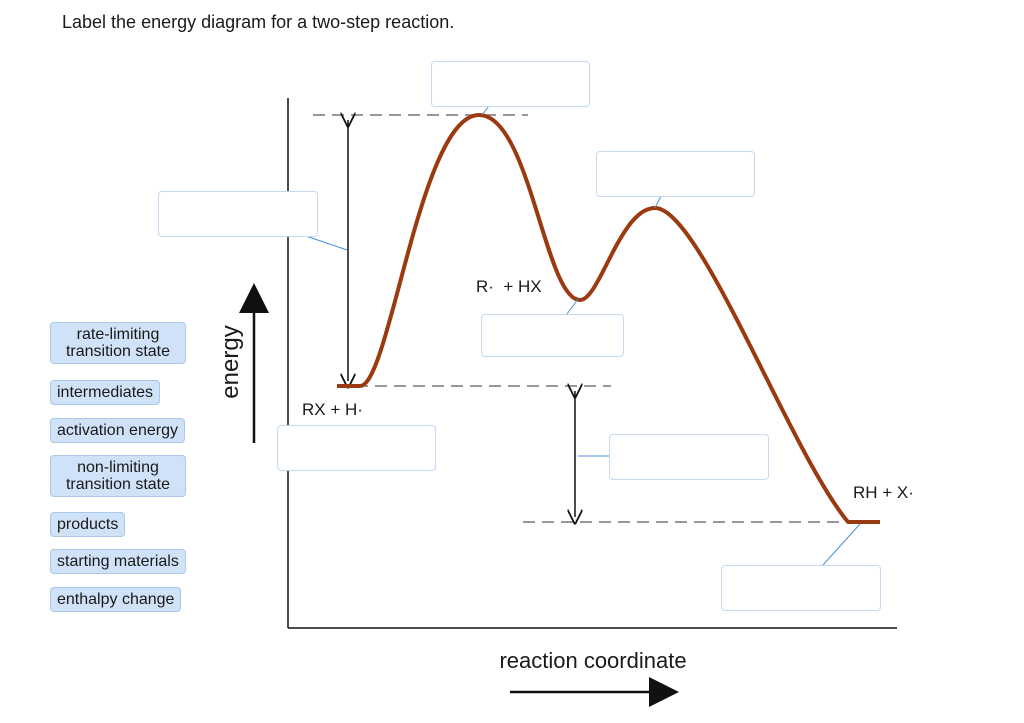 The image size is (1024, 723). What do you see at coordinates (118, 343) in the screenshot?
I see `label-chip-rate-limiting-transition-state: rate-limiting transition state` at bounding box center [118, 343].